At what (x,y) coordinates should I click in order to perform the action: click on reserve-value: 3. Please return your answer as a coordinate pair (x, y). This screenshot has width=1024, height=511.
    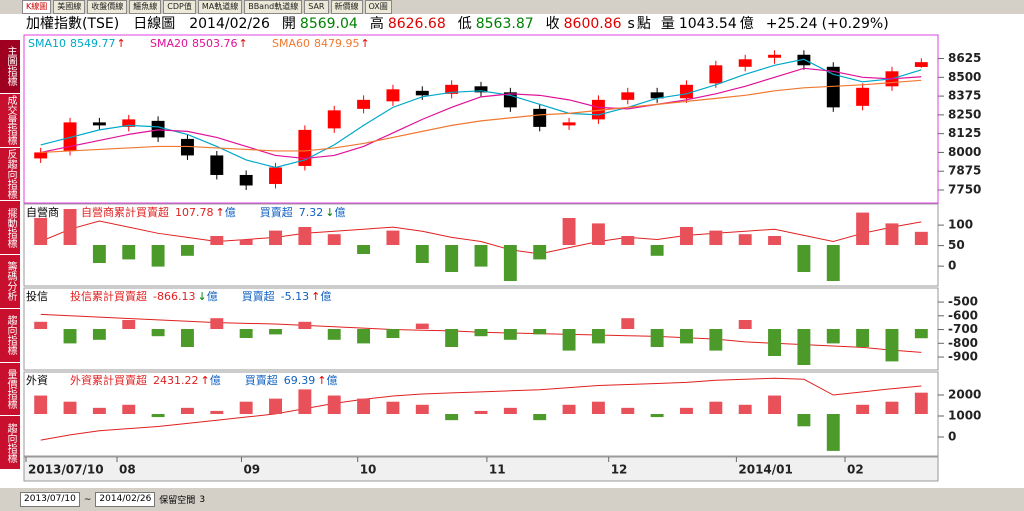
    Looking at the image, I should click on (202, 499).